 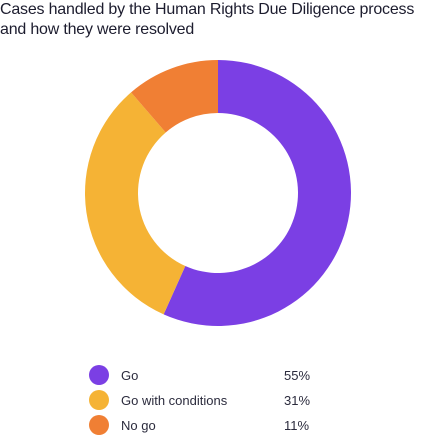 What do you see at coordinates (174, 400) in the screenshot?
I see `legend-label-go-with-conditions: Go with conditions` at bounding box center [174, 400].